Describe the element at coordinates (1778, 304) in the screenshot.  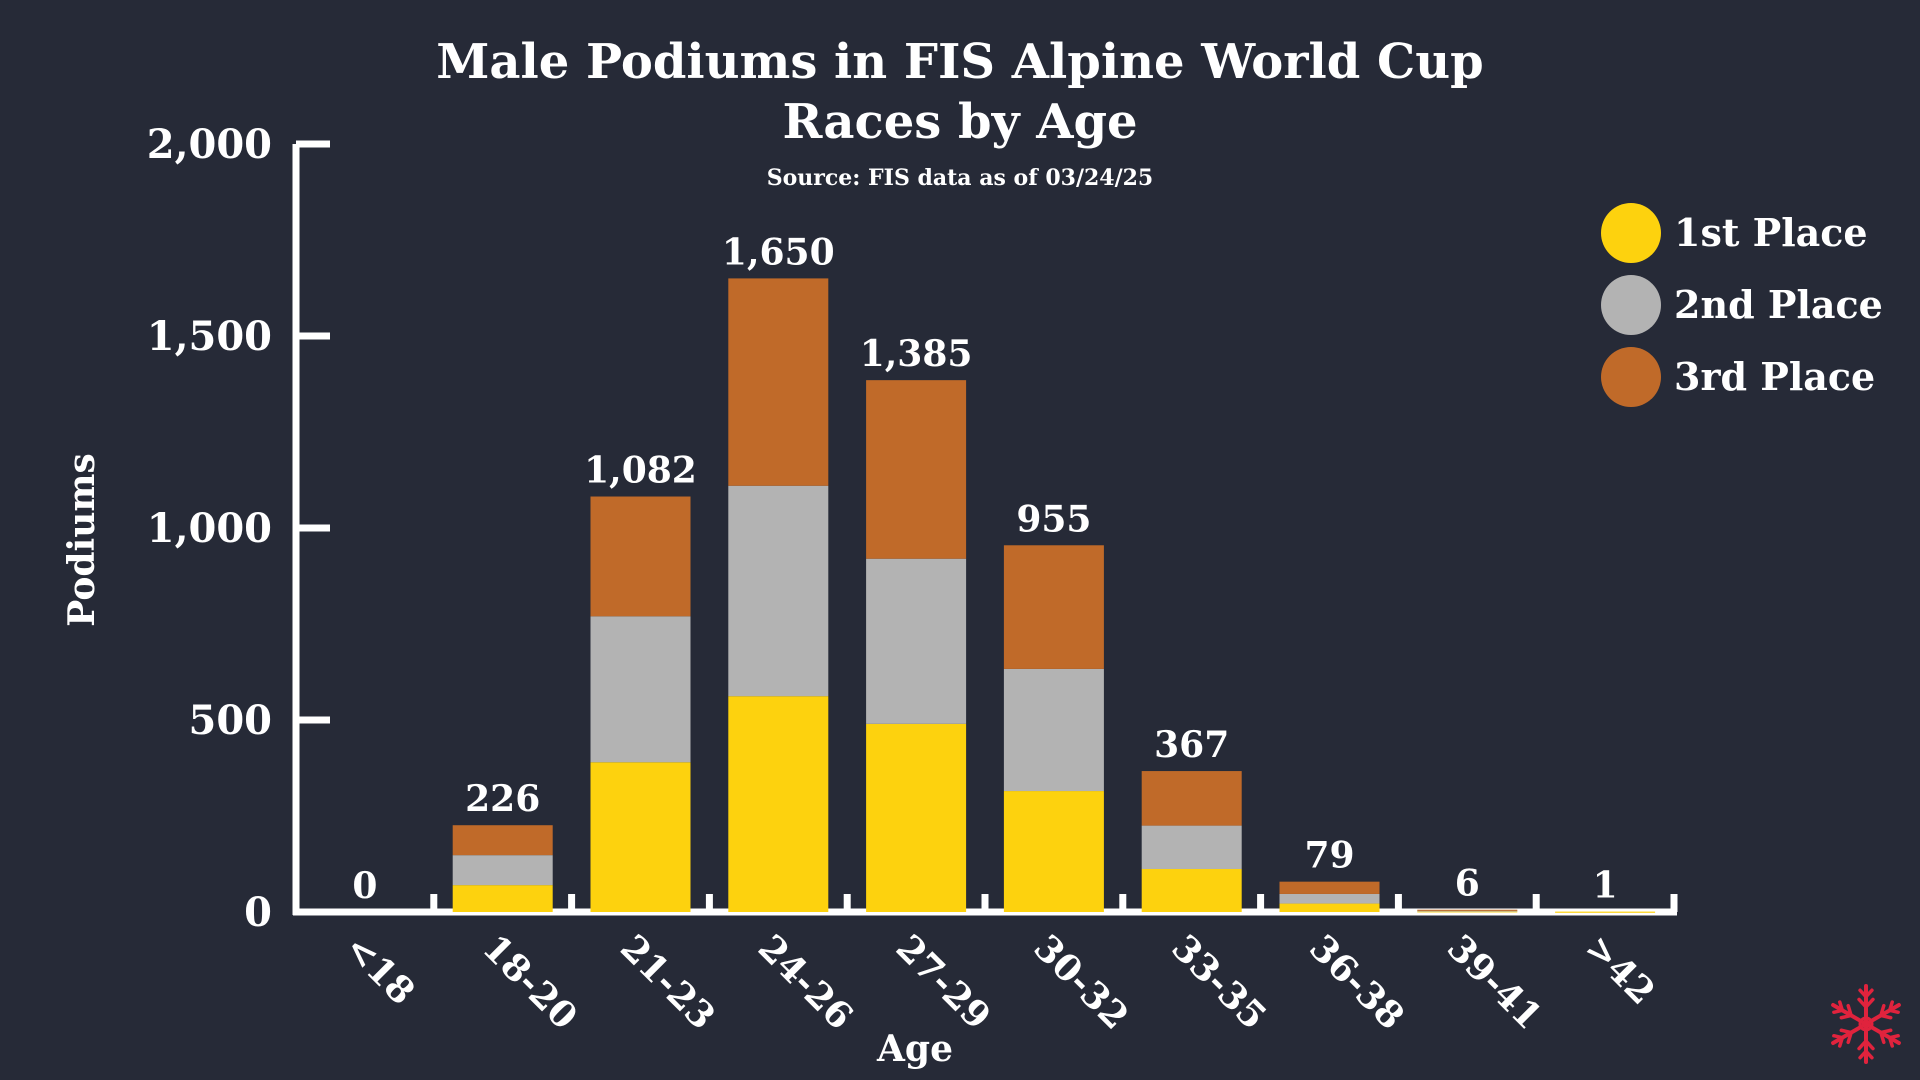
I see `legend-label: 2nd Place` at that location.